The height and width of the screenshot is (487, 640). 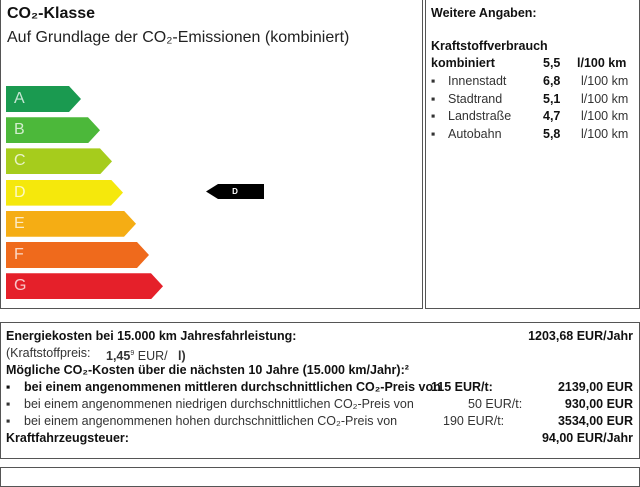 I want to click on co2-title: CO₂-Klasse, so click(x=51, y=13).